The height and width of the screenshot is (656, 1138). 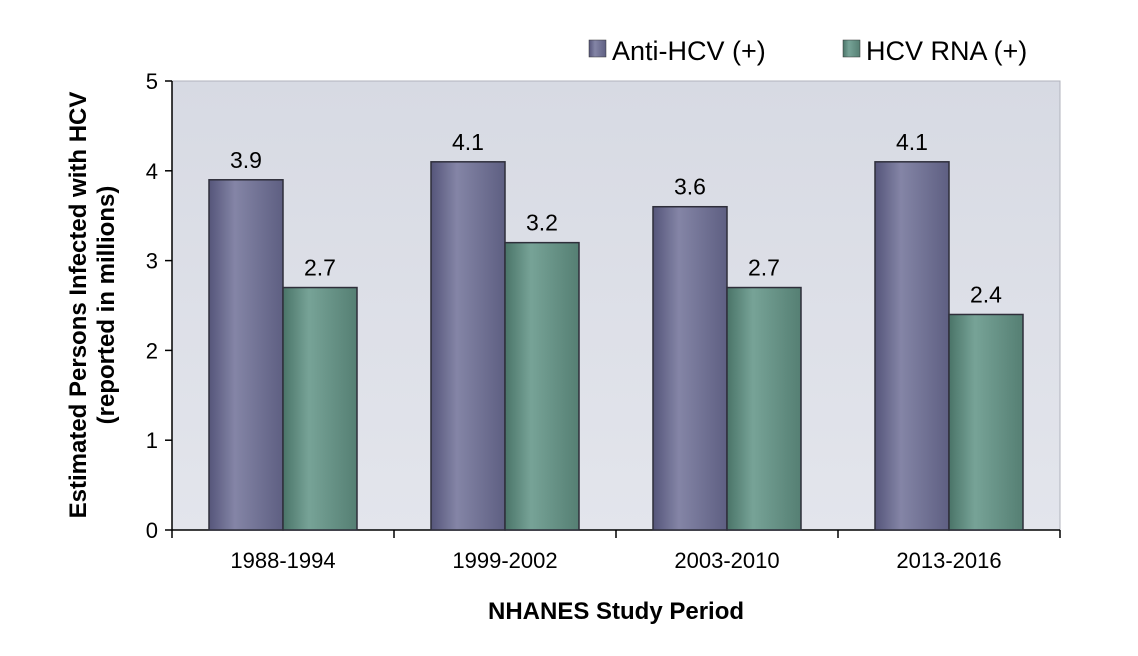 What do you see at coordinates (504, 560) in the screenshot?
I see `x-tick-label: 1999-2002` at bounding box center [504, 560].